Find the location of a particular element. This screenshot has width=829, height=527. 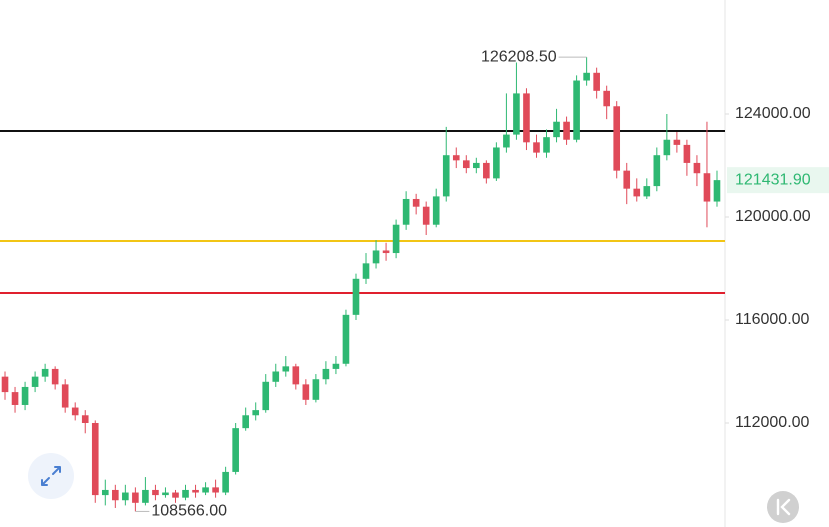

y-tick-label: 112000.00 is located at coordinates (772, 422).